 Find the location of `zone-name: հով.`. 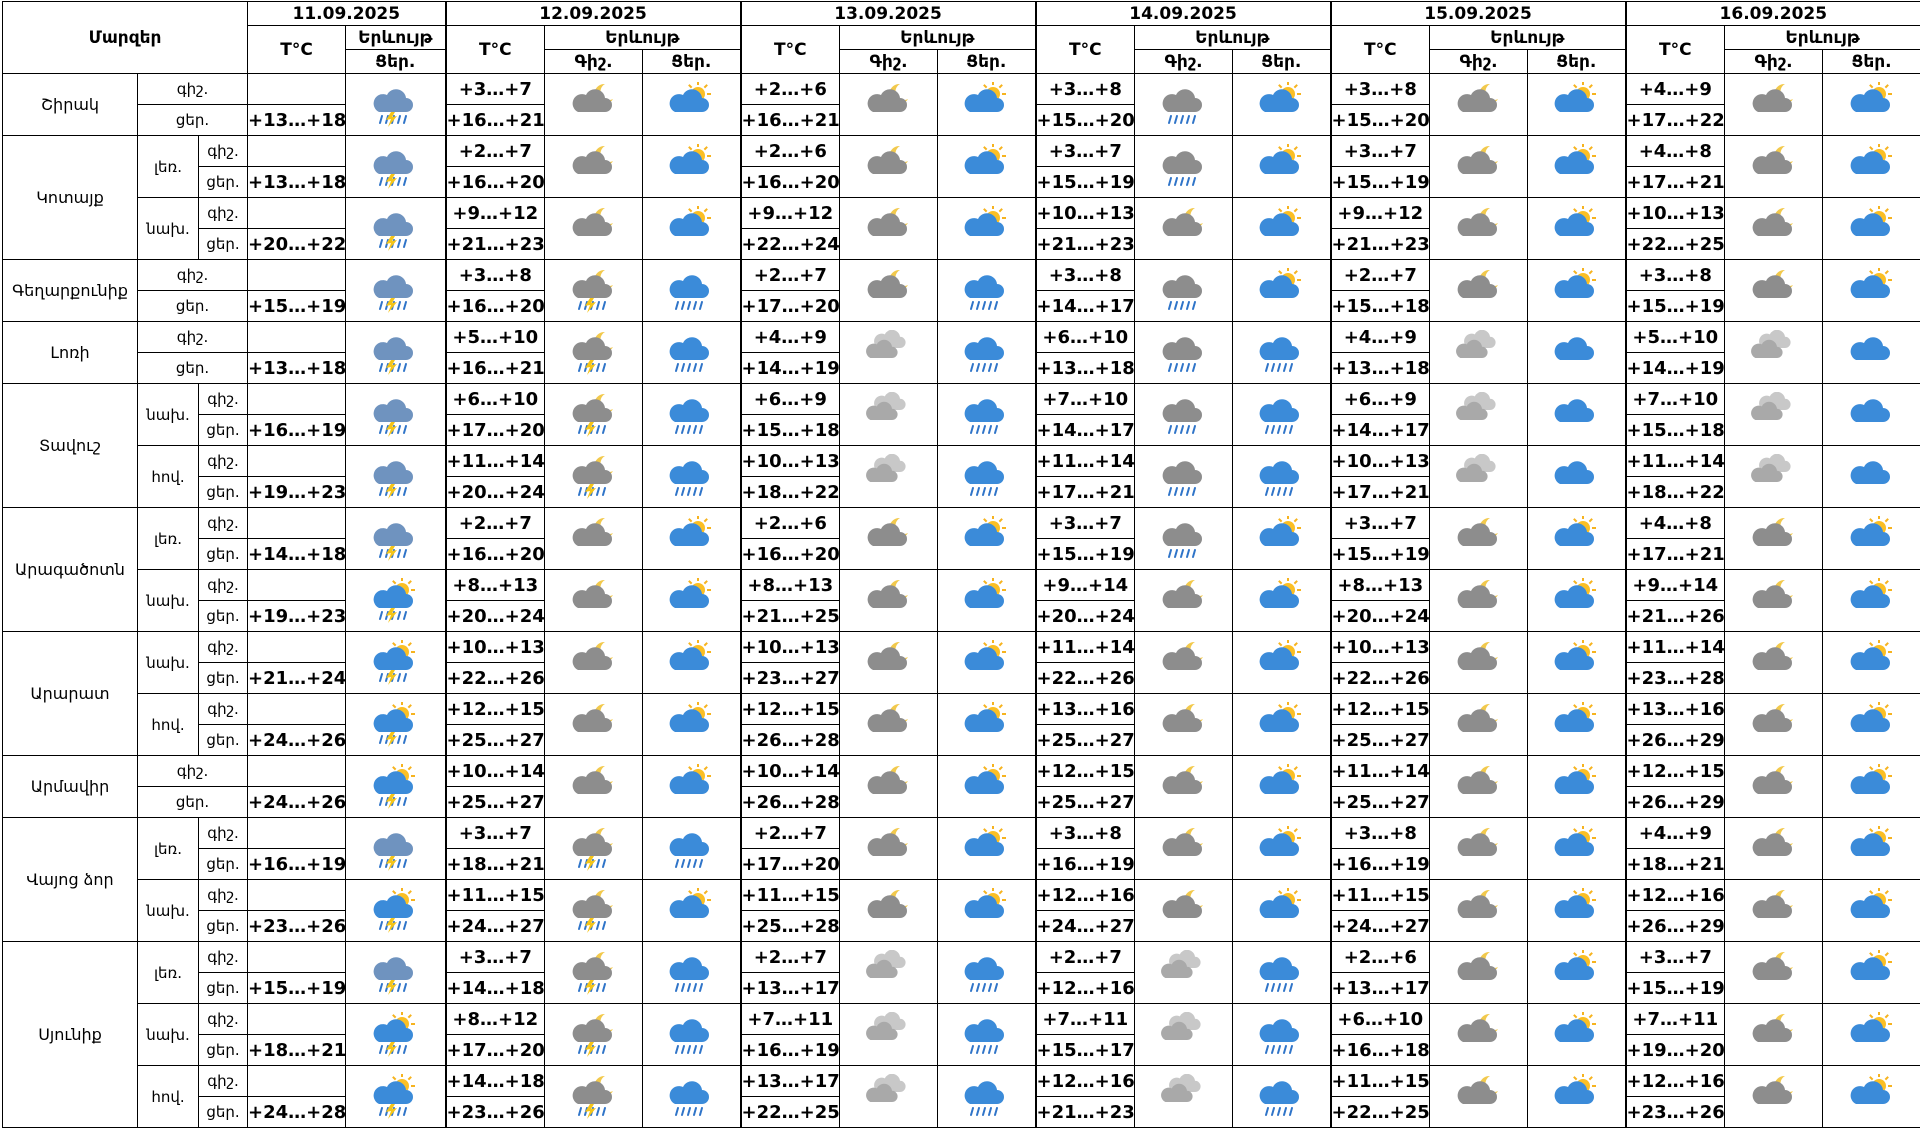

zone-name: հով. is located at coordinates (168, 724).